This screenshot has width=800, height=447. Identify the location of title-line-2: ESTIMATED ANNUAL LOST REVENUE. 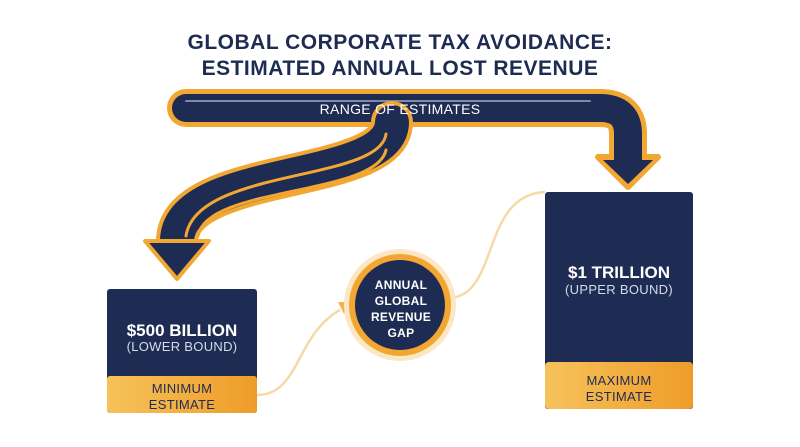
(400, 68).